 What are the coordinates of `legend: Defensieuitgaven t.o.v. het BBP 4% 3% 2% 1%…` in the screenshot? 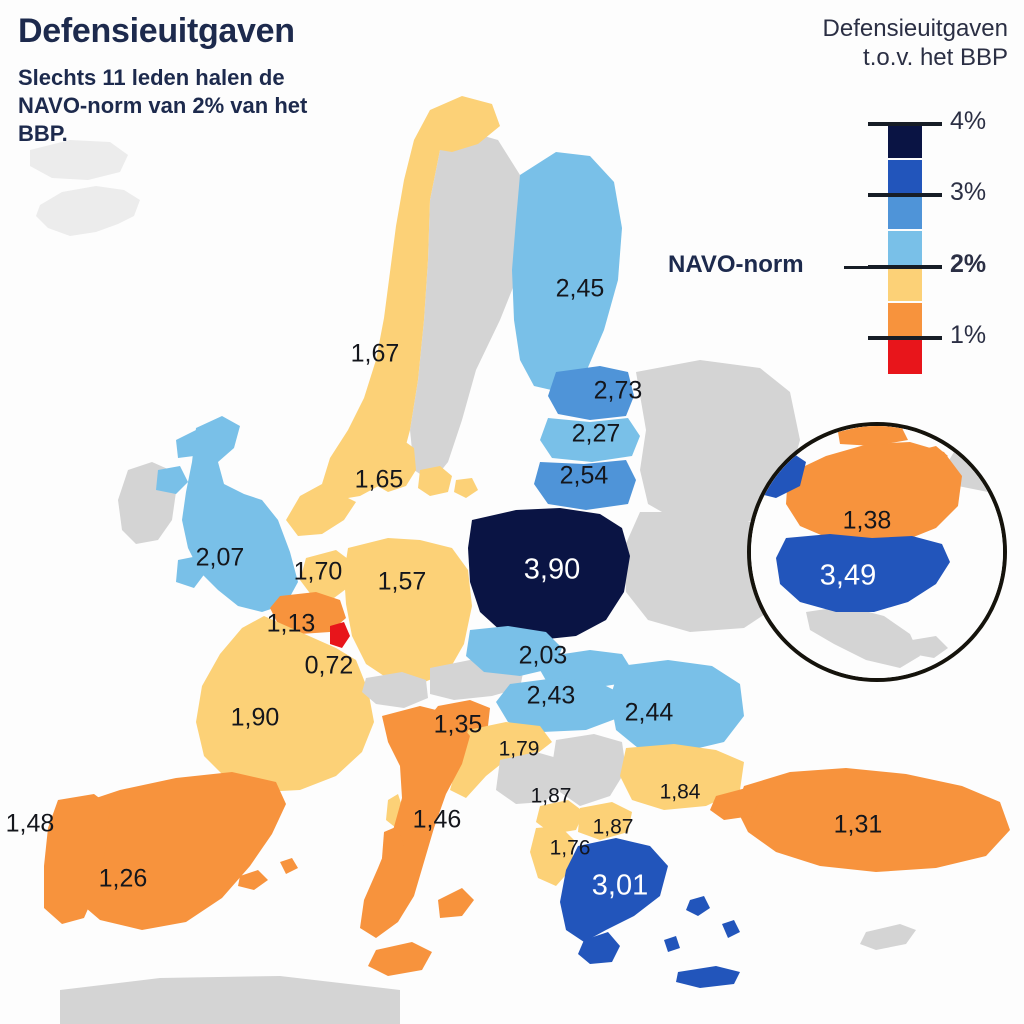 It's located at (834, 199).